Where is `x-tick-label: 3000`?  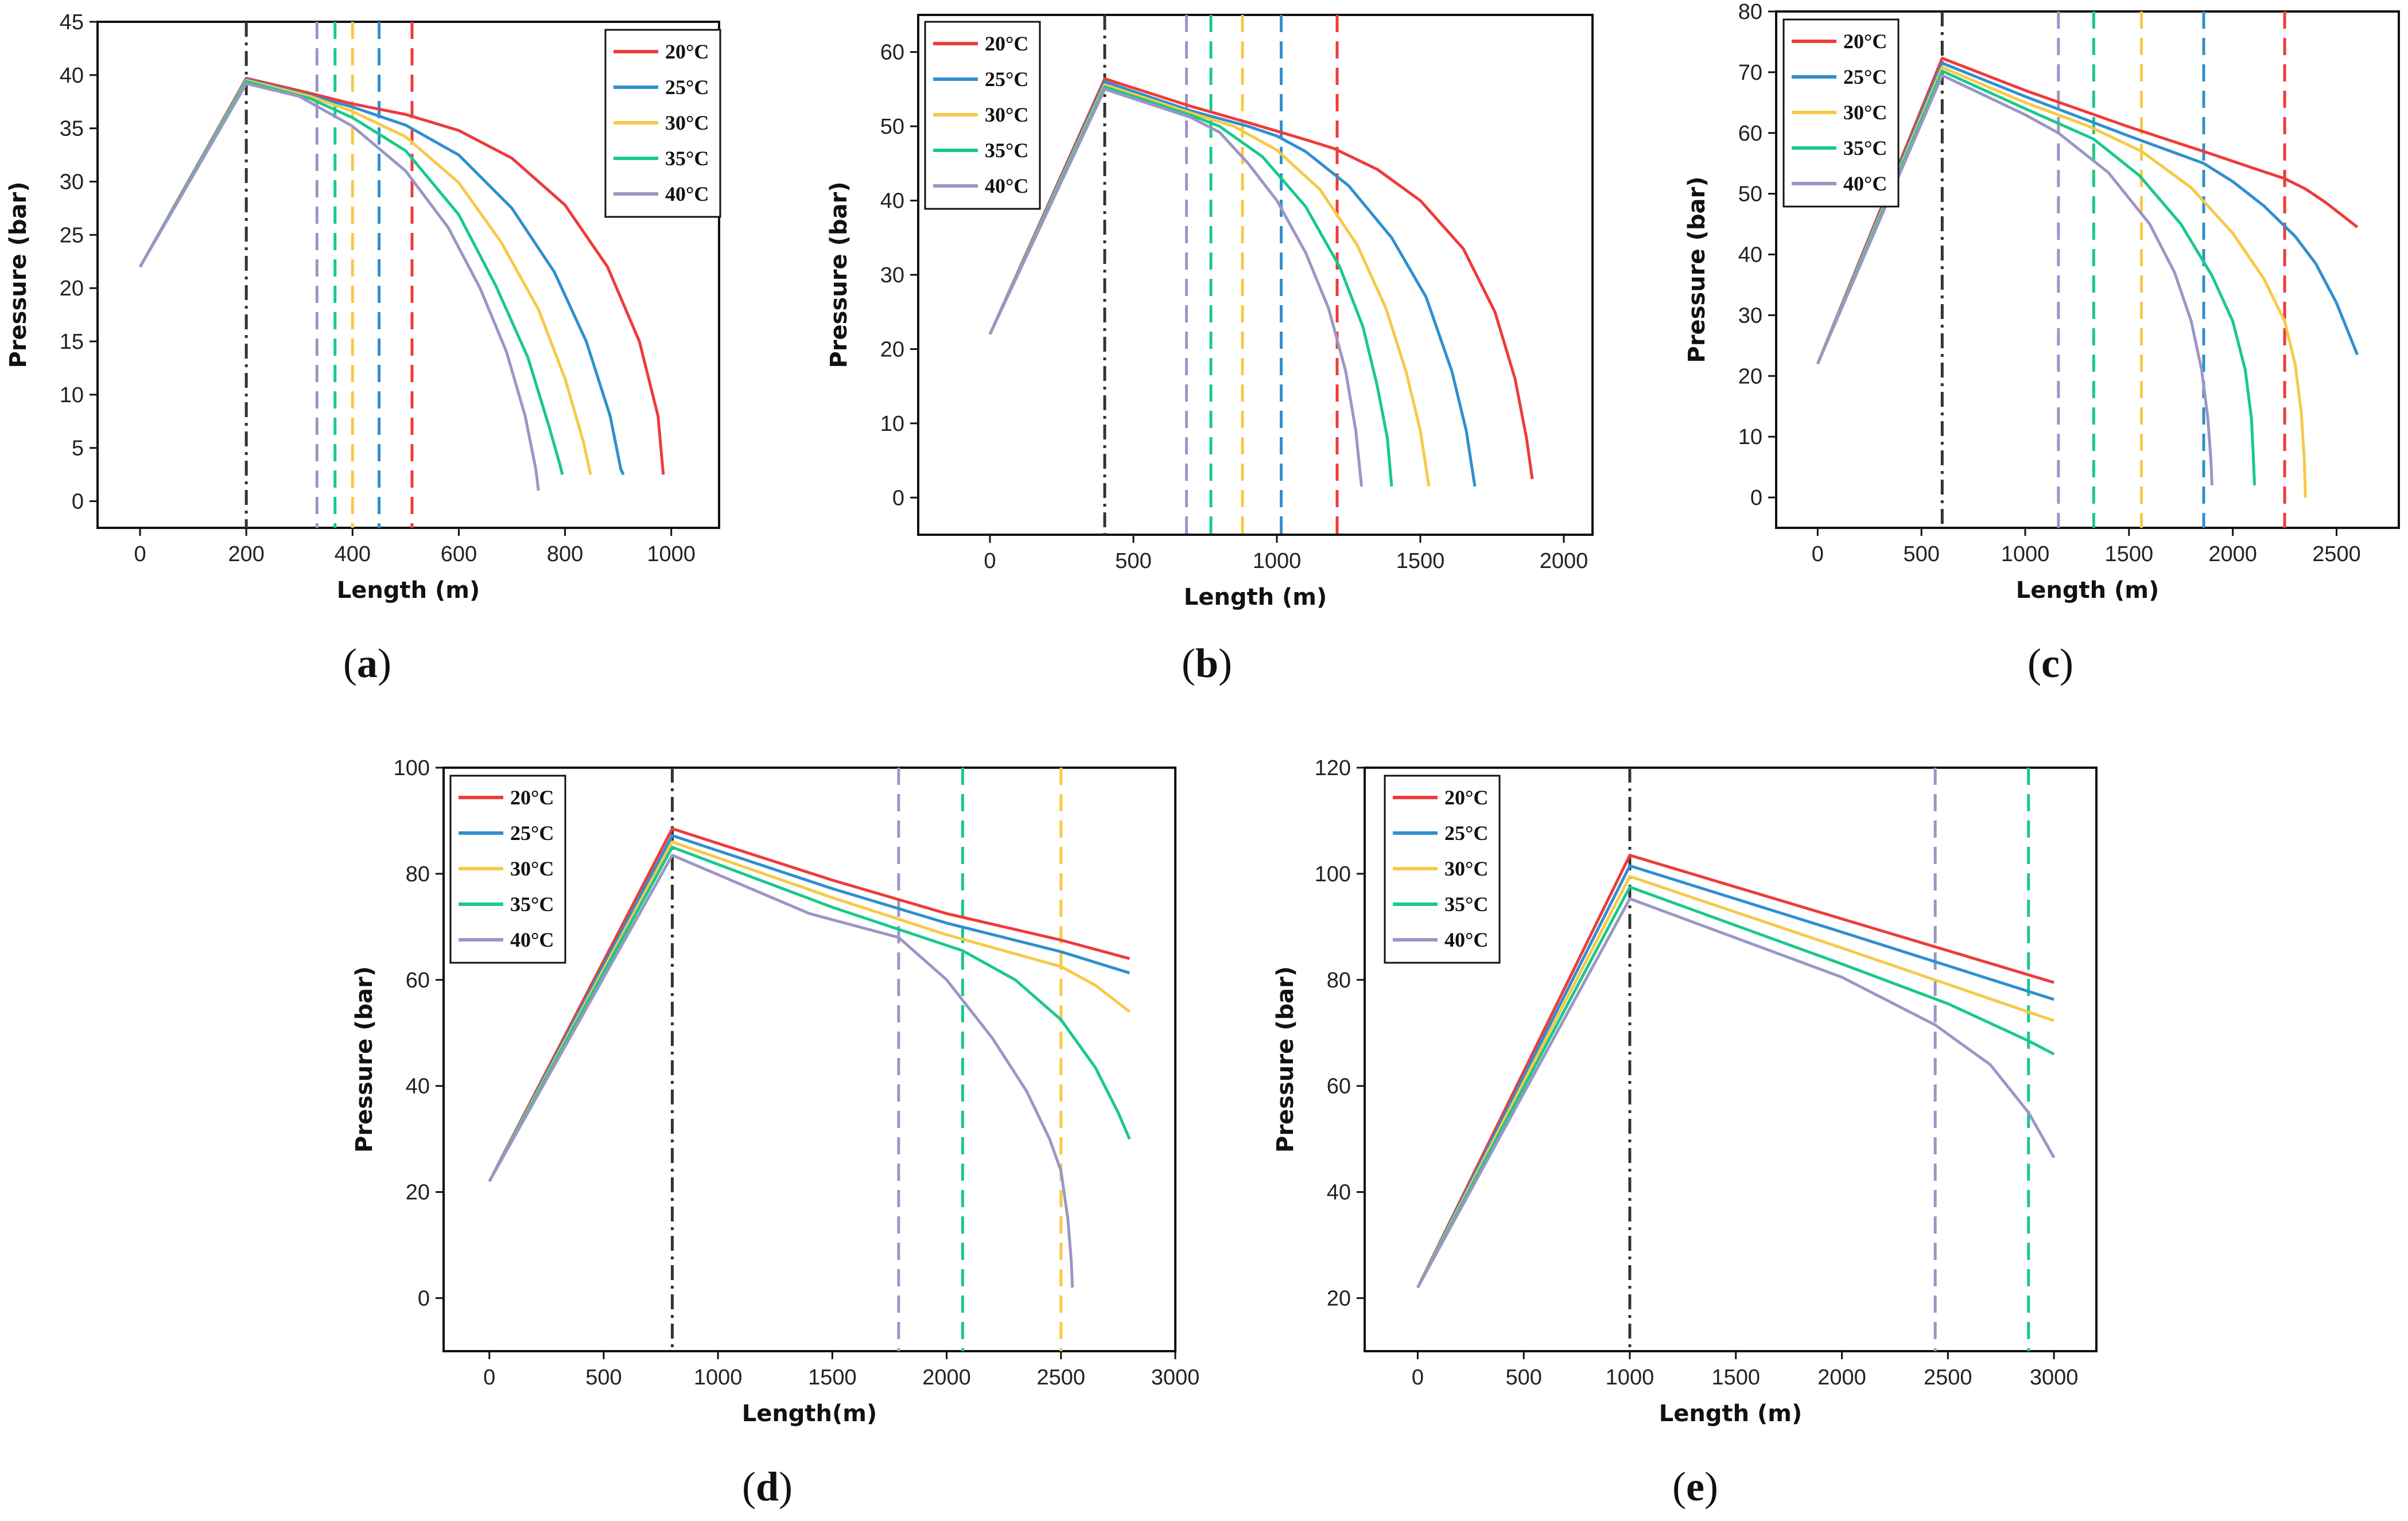
x-tick-label: 3000 is located at coordinates (1175, 1378).